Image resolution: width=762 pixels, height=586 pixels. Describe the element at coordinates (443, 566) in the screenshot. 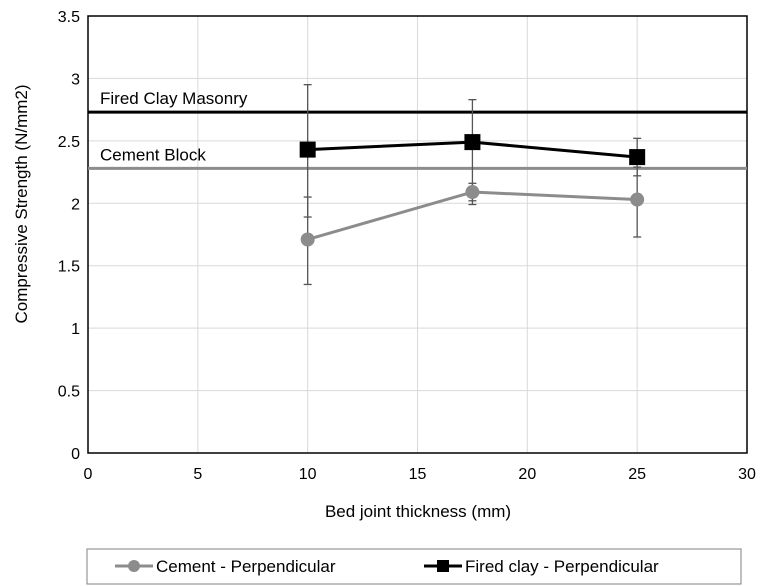

I see `legend-swatch-marker-fired-clay` at that location.